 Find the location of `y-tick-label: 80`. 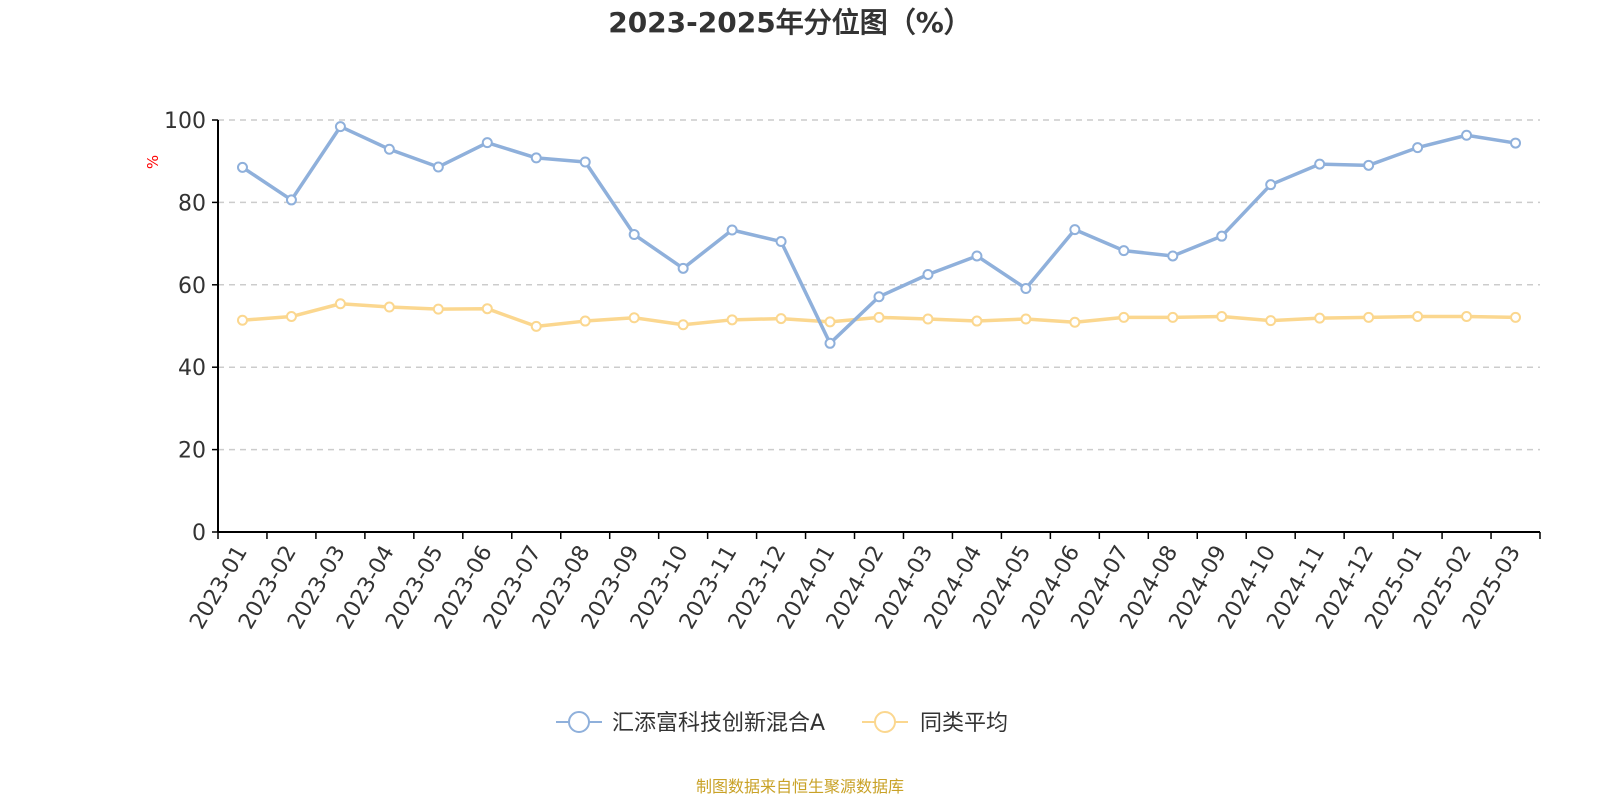

y-tick-label: 80 is located at coordinates (192, 203).